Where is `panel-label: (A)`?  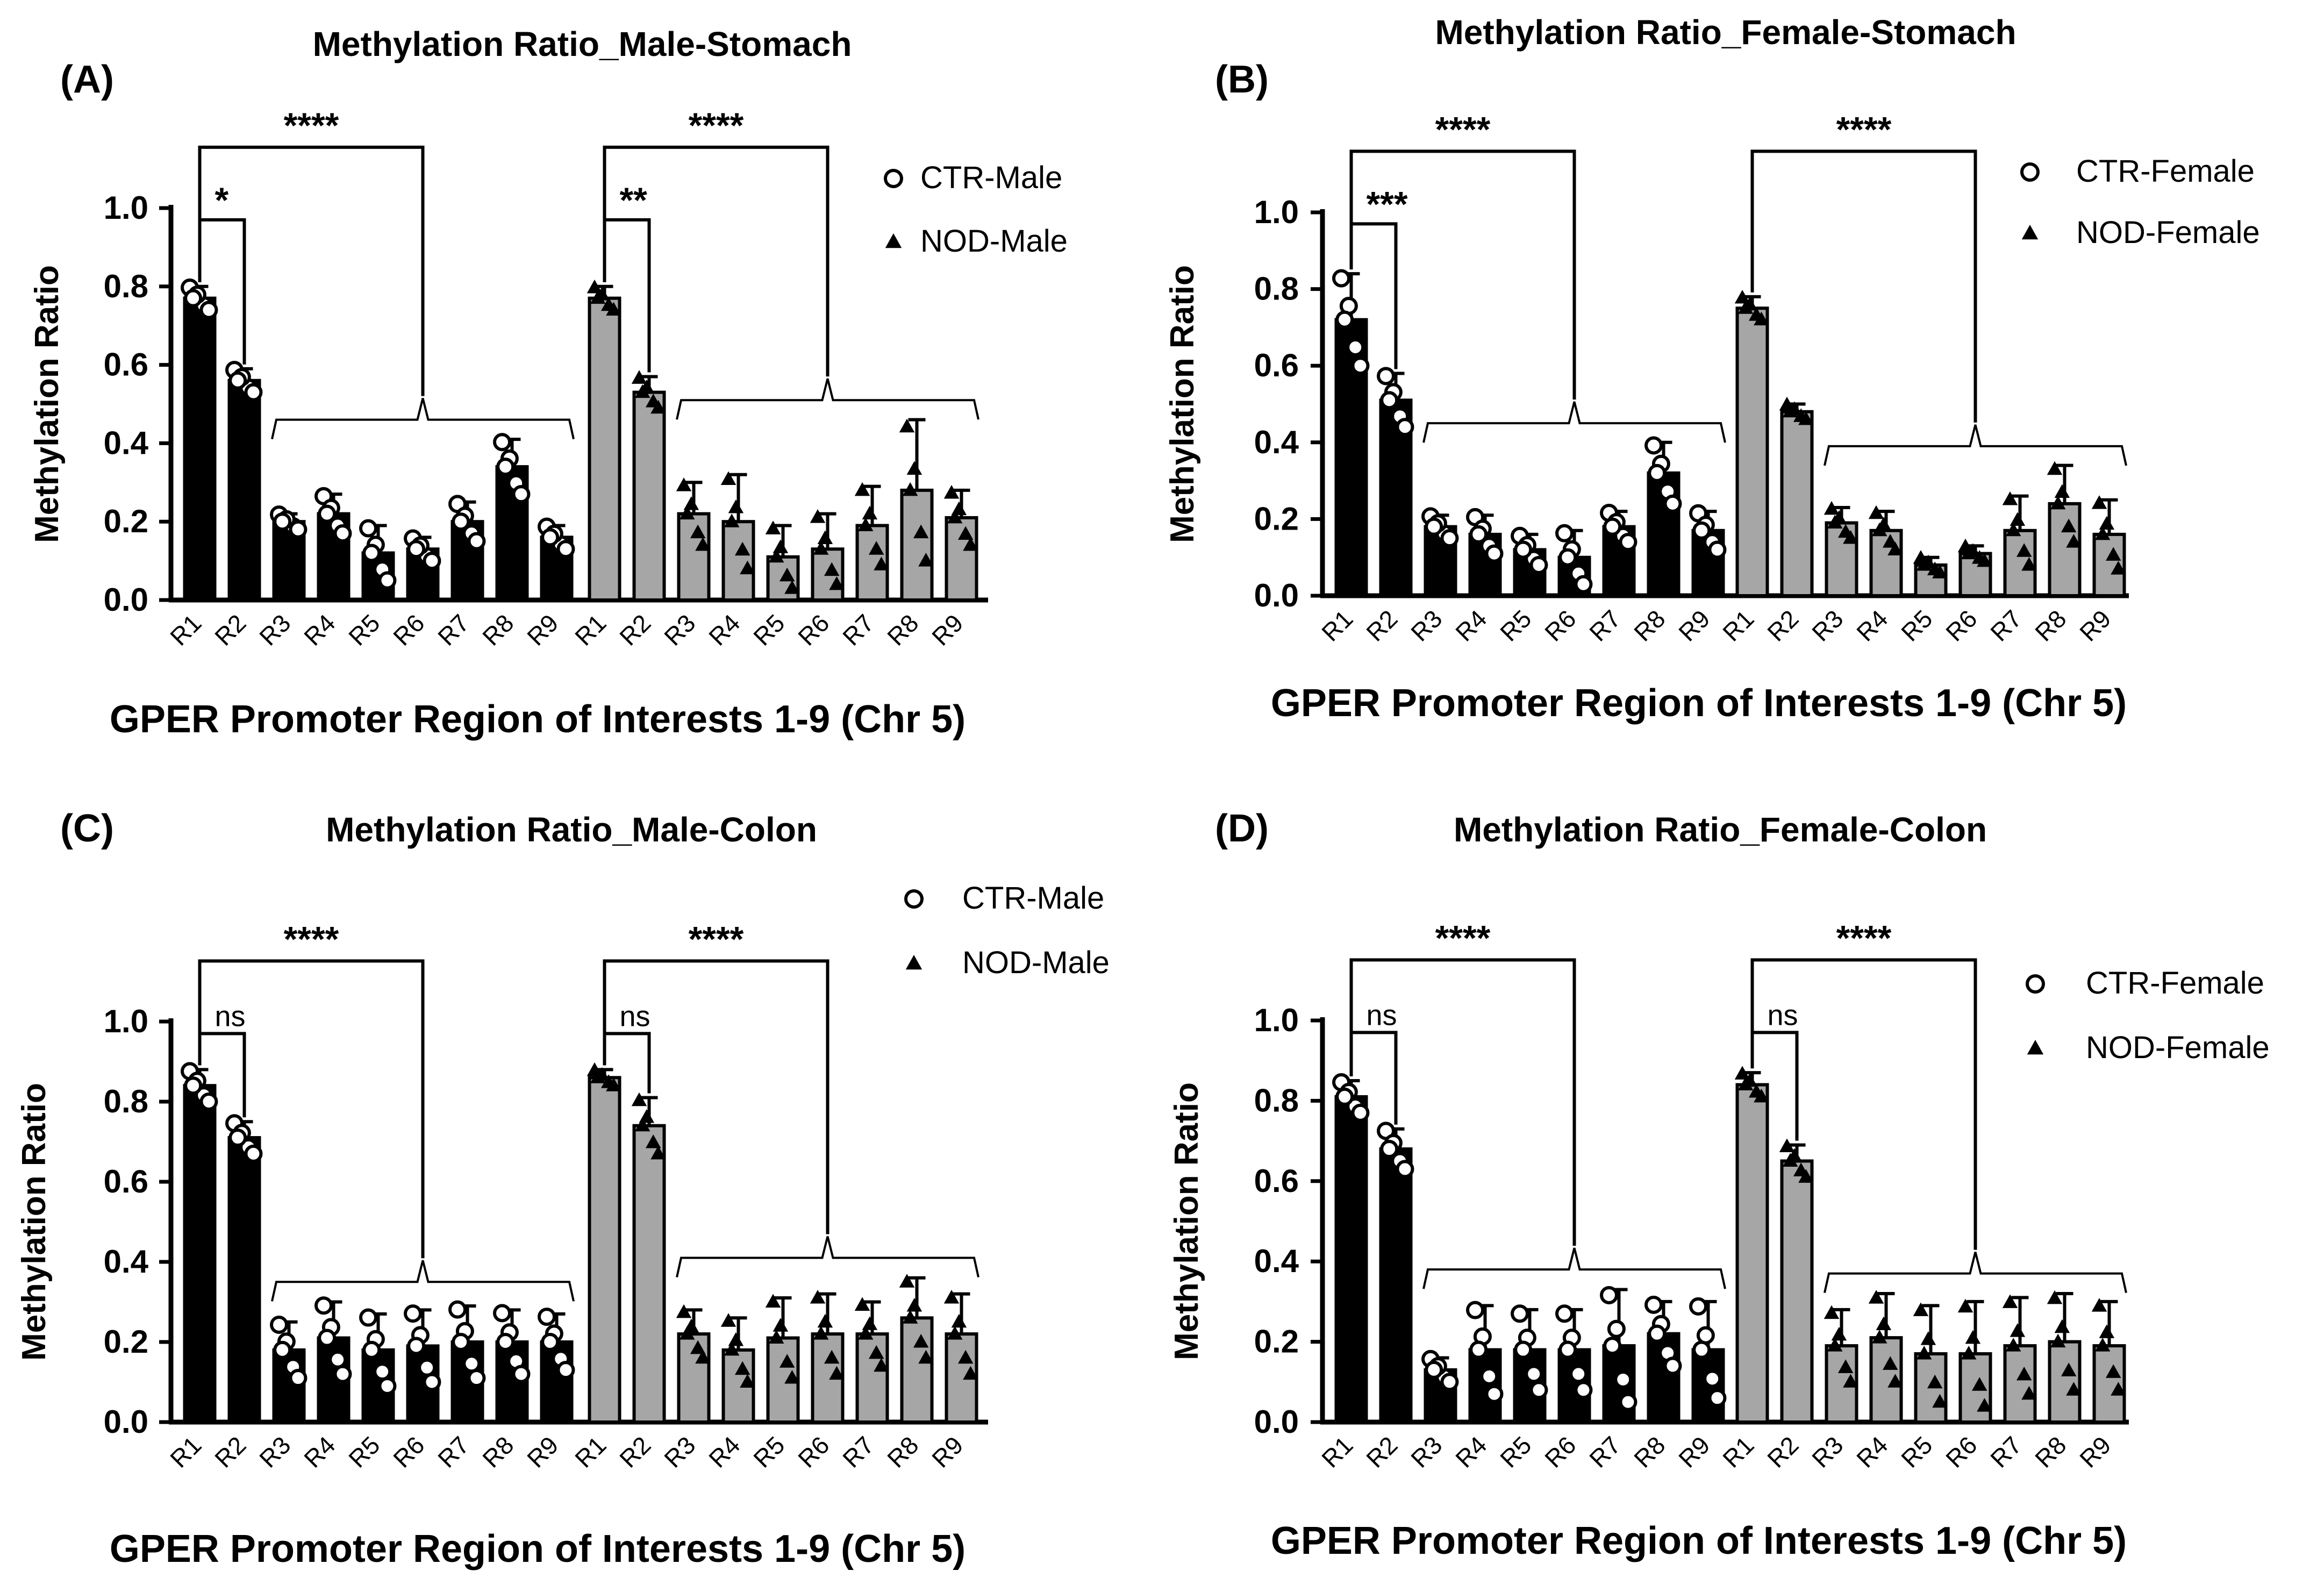 panel-label: (A) is located at coordinates (87, 79).